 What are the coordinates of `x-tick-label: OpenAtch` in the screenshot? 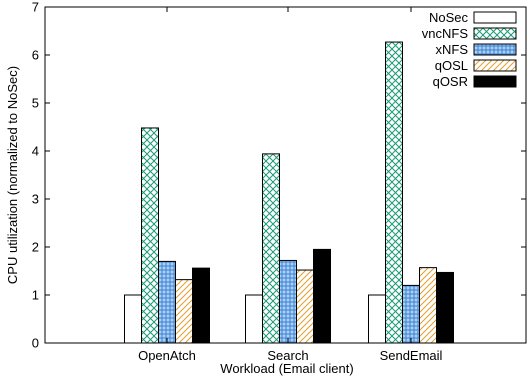 It's located at (167, 355).